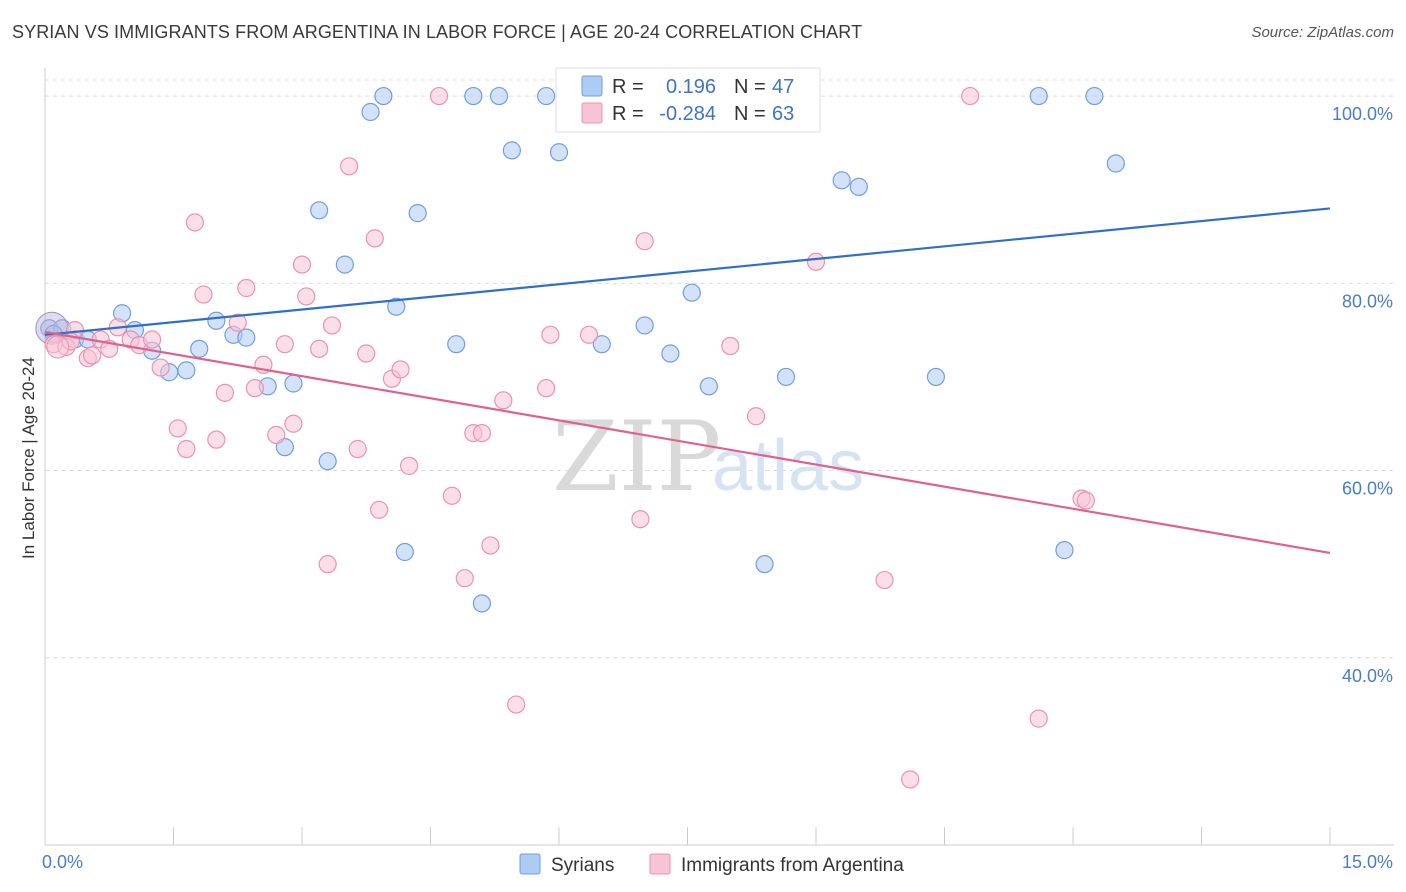 This screenshot has width=1406, height=892. What do you see at coordinates (592, 113) in the screenshot?
I see `legend-swatch-argentina` at bounding box center [592, 113].